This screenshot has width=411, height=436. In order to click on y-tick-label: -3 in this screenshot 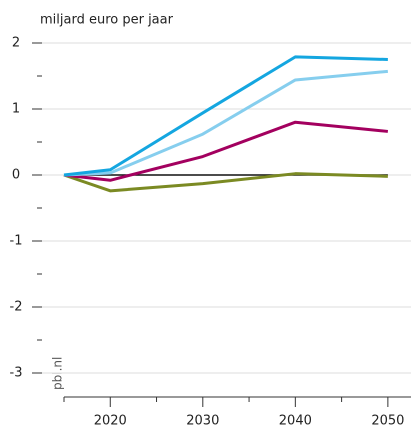, I will do `click(16, 373)`.